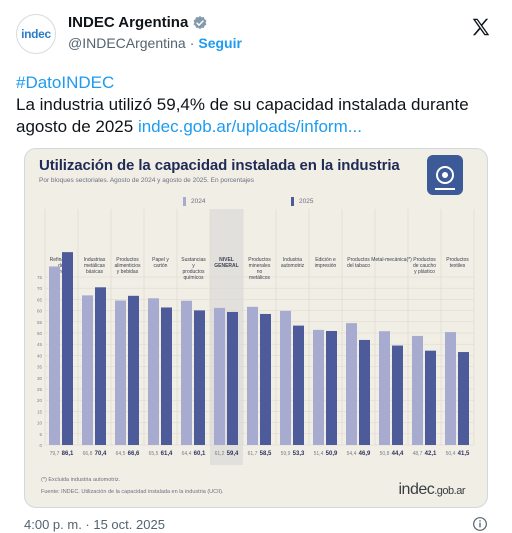 This screenshot has height=533, width=512. I want to click on legend-2025: 2025, so click(302, 201).